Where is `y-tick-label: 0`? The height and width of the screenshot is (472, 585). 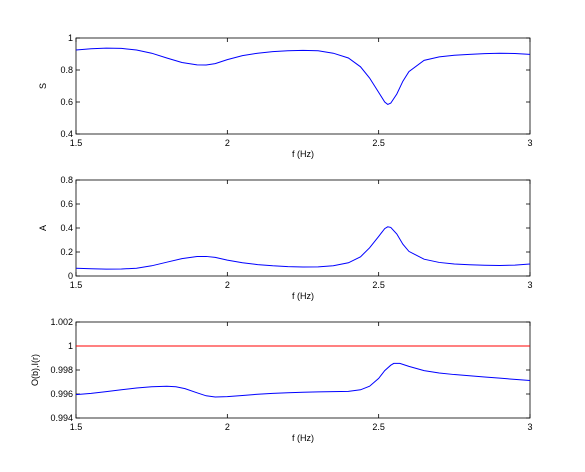
y-tick-label: 0 is located at coordinates (70, 276).